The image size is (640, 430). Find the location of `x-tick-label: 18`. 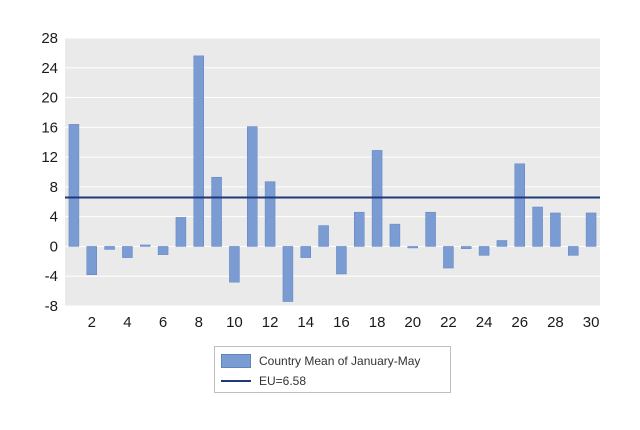

x-tick-label: 18 is located at coordinates (377, 322).